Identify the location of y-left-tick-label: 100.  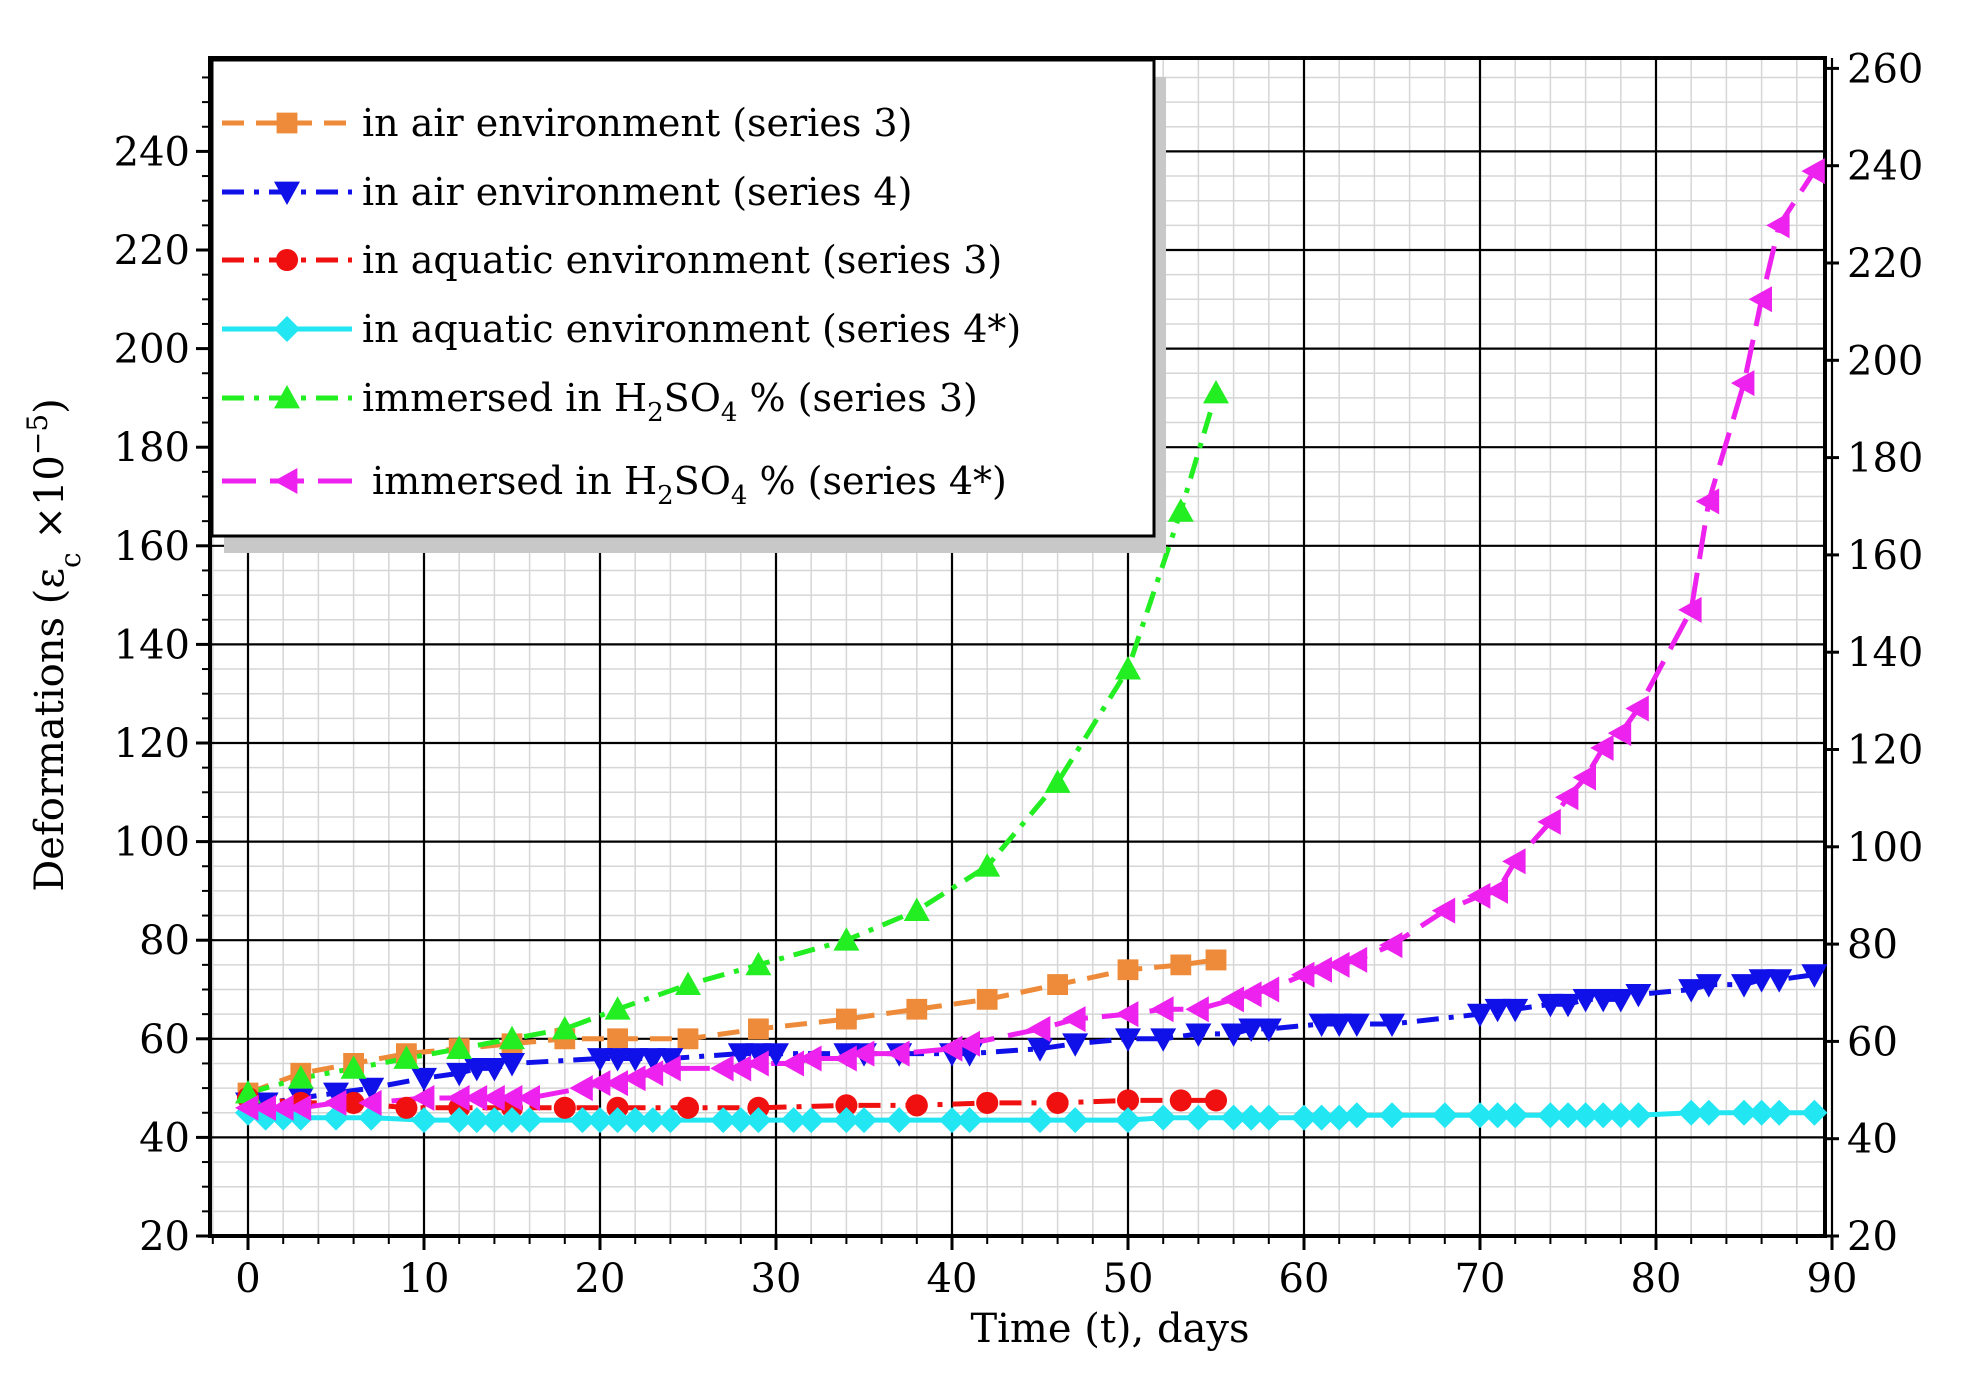
(152, 843).